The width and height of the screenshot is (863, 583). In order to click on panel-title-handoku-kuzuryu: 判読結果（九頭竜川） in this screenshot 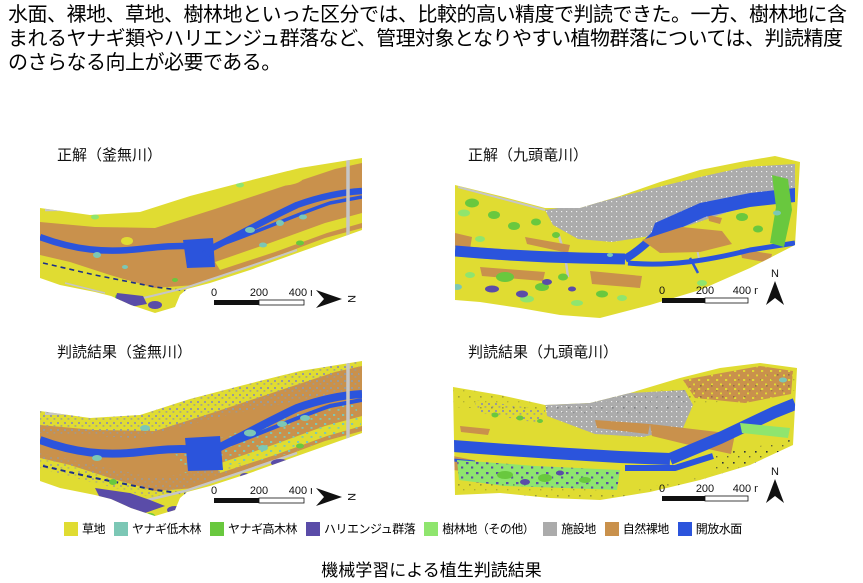, I will do `click(543, 352)`.